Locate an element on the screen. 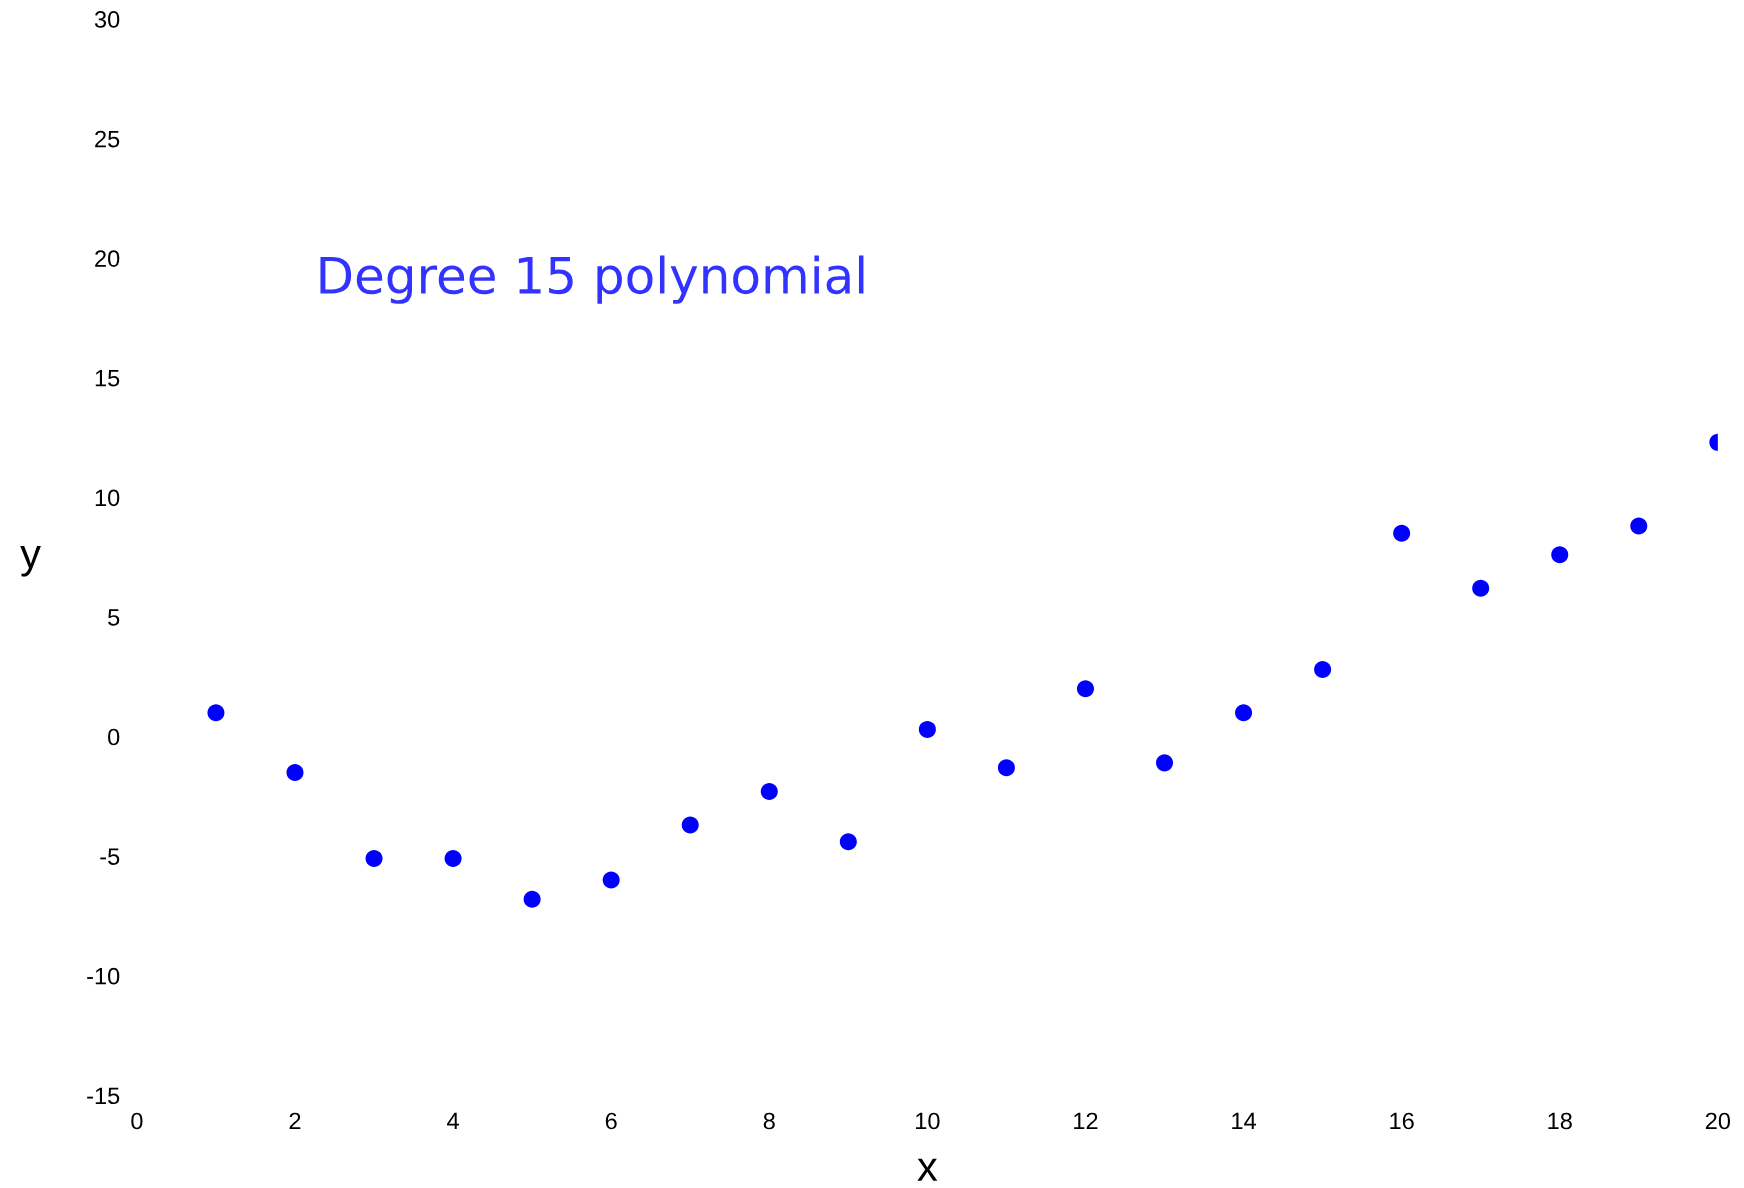  x-tick-label: 6 is located at coordinates (611, 1121).